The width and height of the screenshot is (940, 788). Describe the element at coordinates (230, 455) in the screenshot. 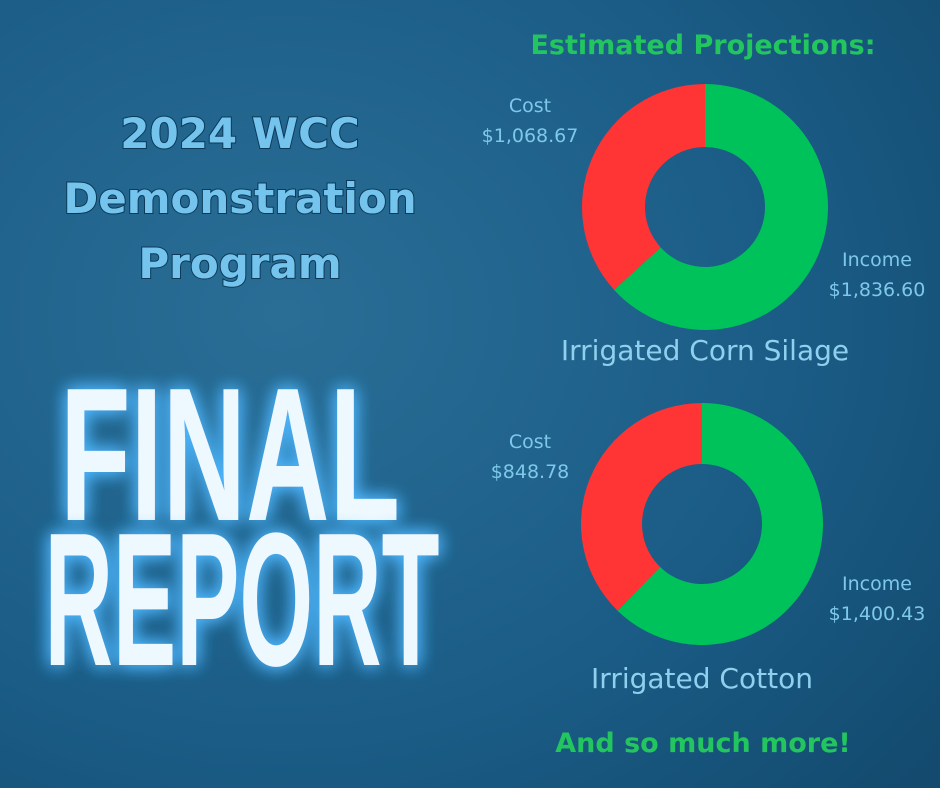

I see `report-line: FINAL` at that location.